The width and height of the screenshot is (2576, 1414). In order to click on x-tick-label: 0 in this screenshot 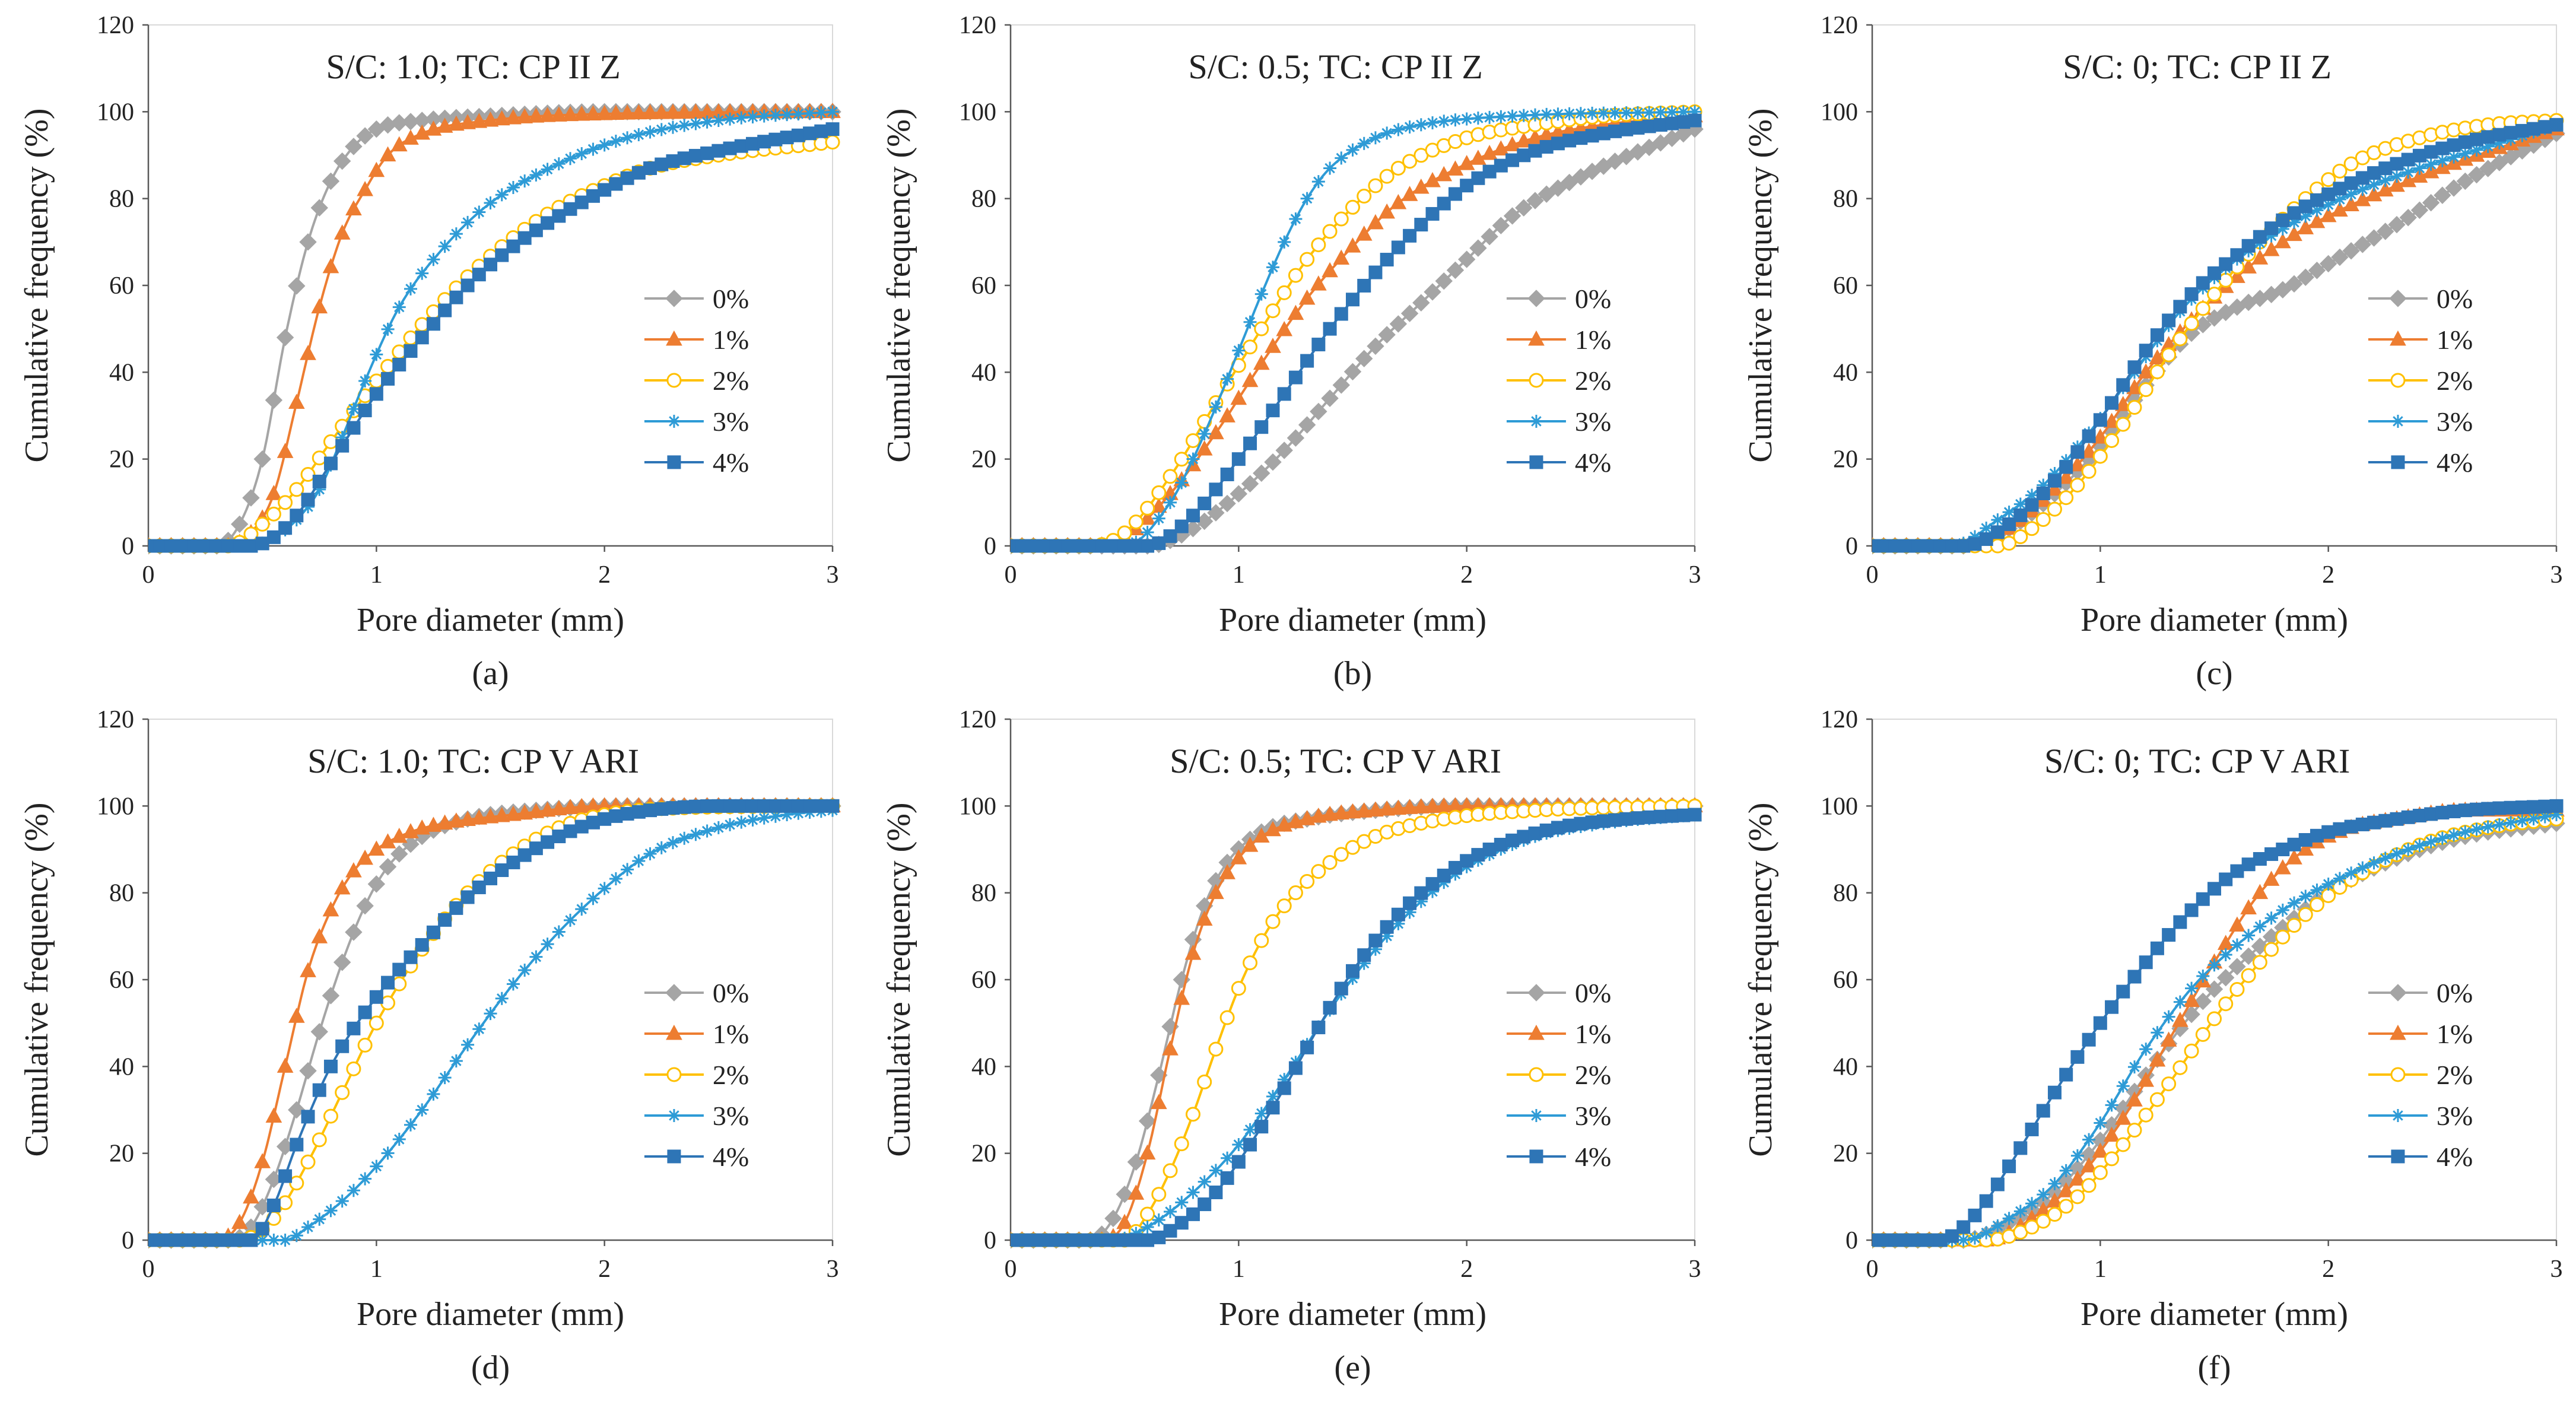, I will do `click(1011, 575)`.